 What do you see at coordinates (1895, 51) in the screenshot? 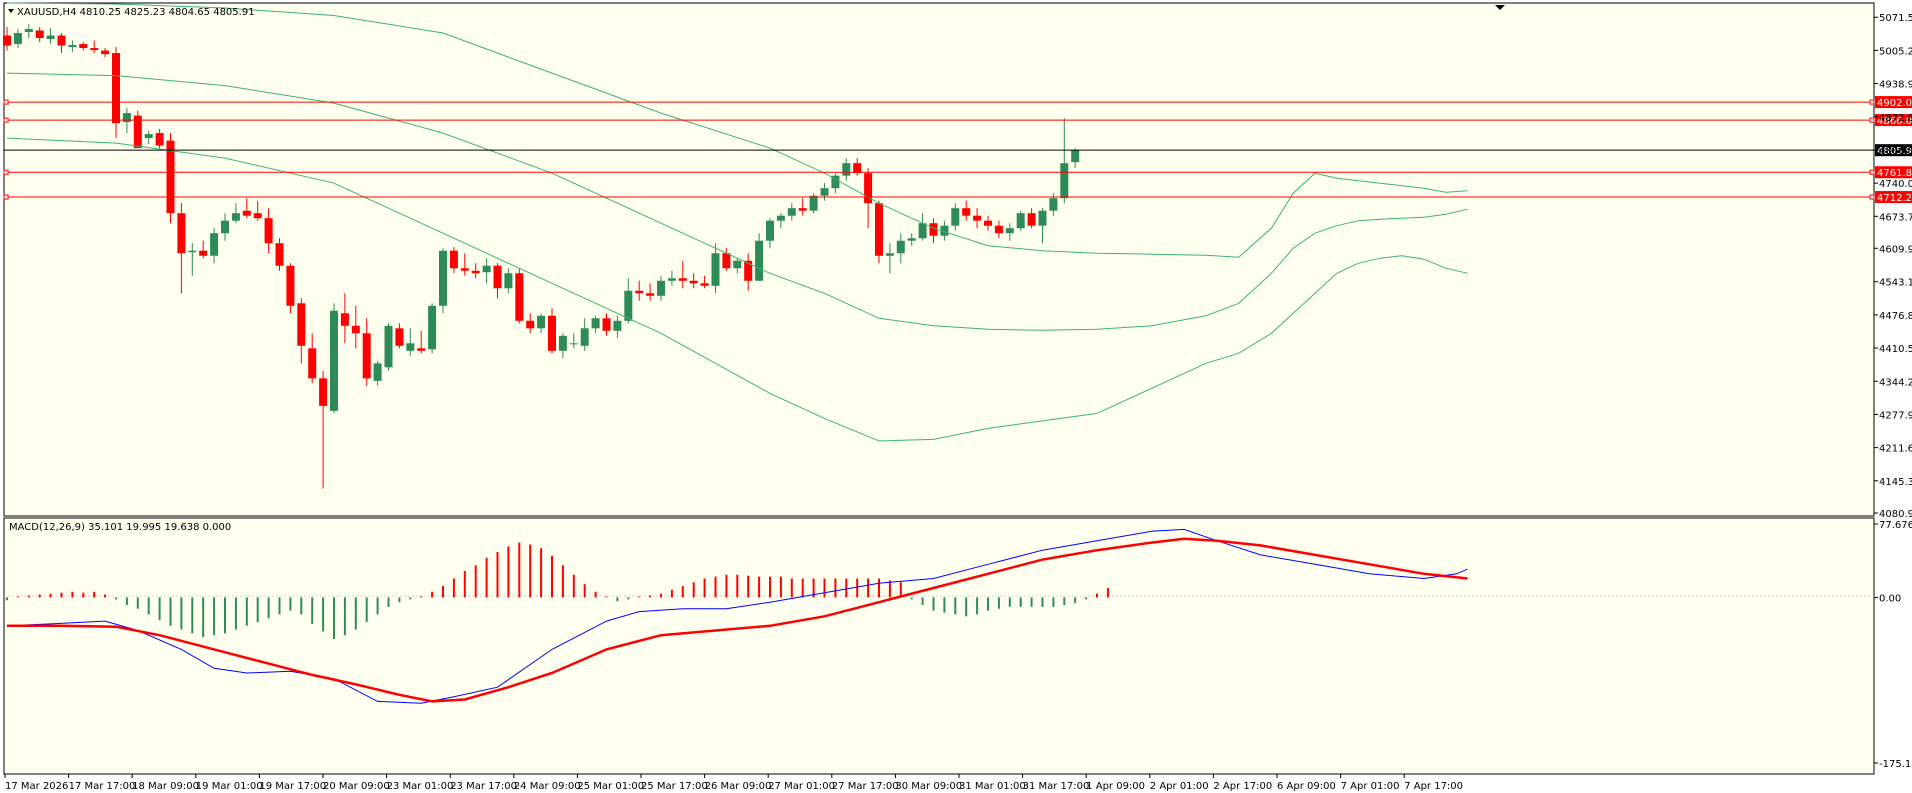
I see `price-tick-label: 5005.25` at bounding box center [1895, 51].